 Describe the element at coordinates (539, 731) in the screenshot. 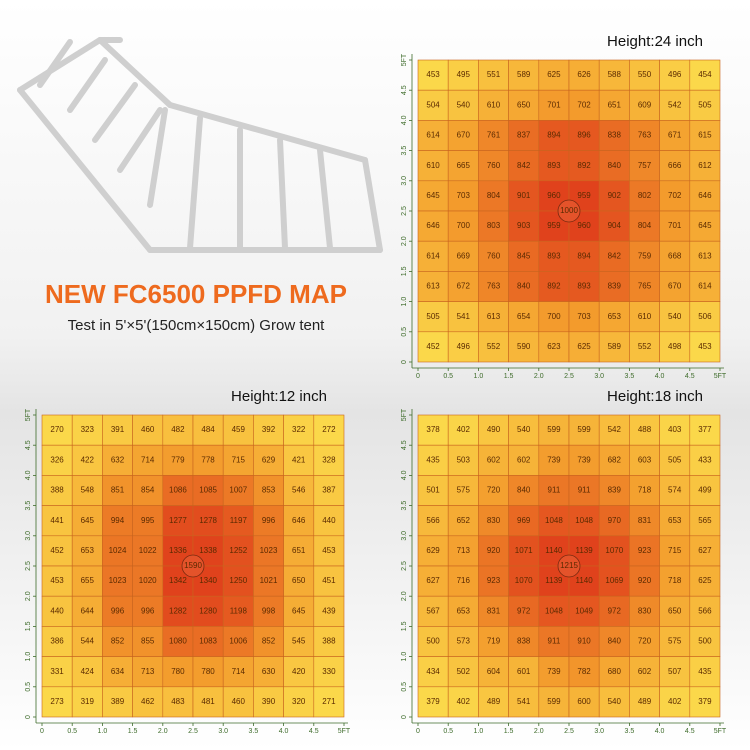

I see `x-tick-label: 2.0` at that location.